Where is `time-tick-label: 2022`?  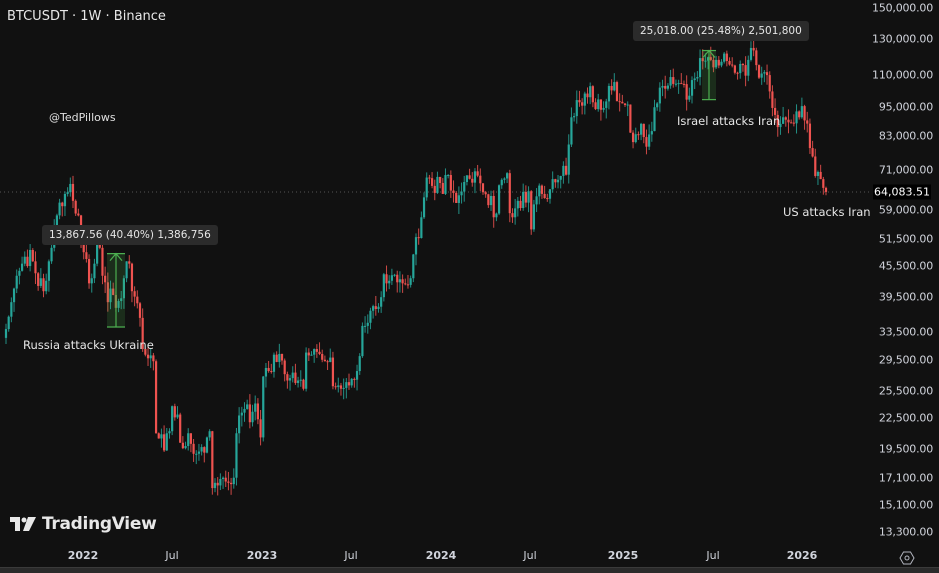
time-tick-label: 2022 is located at coordinates (83, 555).